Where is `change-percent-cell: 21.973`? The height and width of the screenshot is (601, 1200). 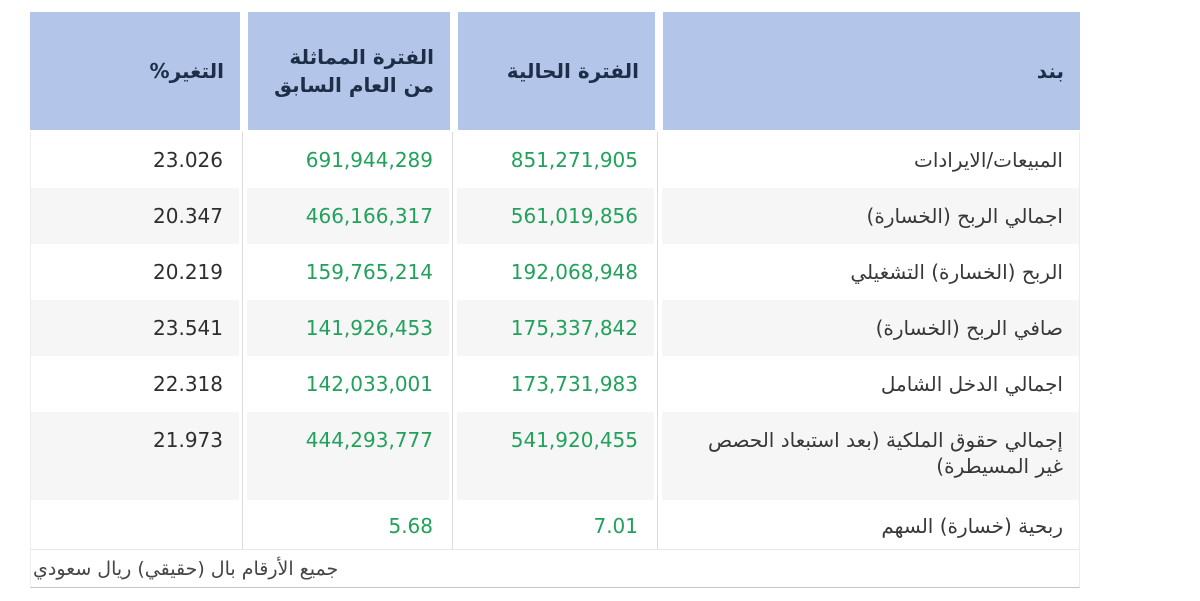
change-percent-cell: 21.973 is located at coordinates (135, 456).